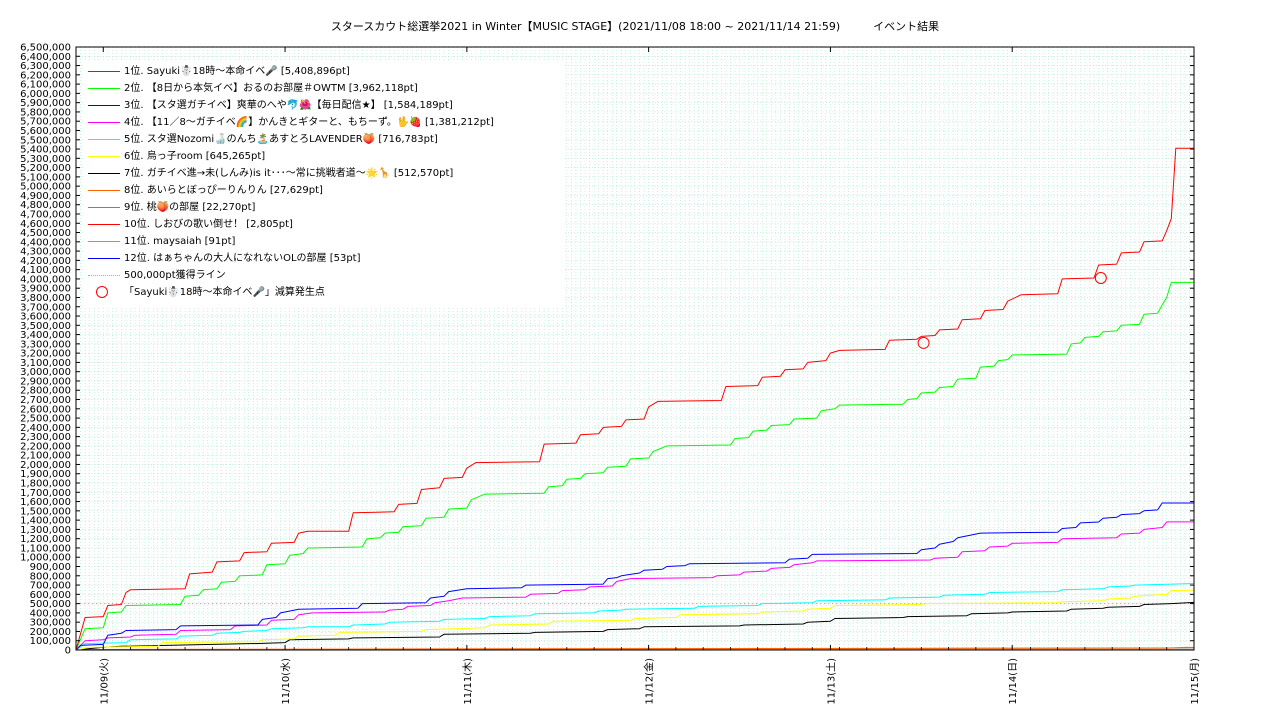 The width and height of the screenshot is (1280, 720). I want to click on y-tick-label: 3,600,000, so click(45, 317).